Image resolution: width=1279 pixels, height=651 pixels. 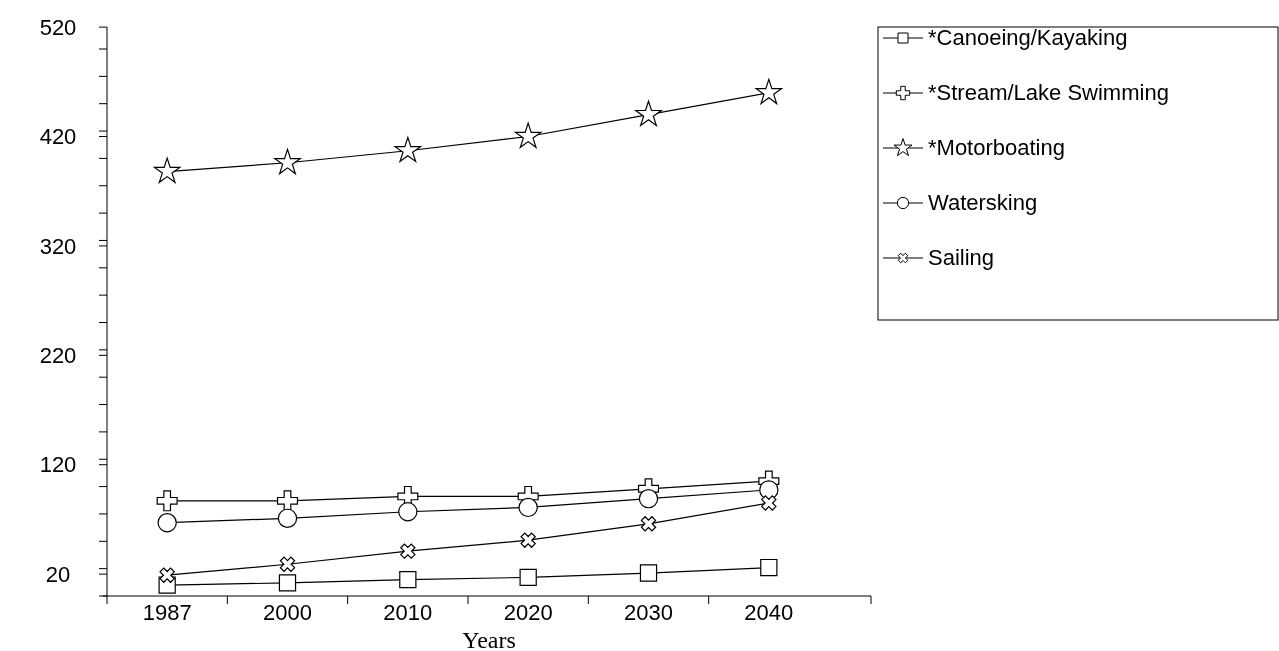 What do you see at coordinates (769, 612) in the screenshot?
I see `x-tick-label: 2040` at bounding box center [769, 612].